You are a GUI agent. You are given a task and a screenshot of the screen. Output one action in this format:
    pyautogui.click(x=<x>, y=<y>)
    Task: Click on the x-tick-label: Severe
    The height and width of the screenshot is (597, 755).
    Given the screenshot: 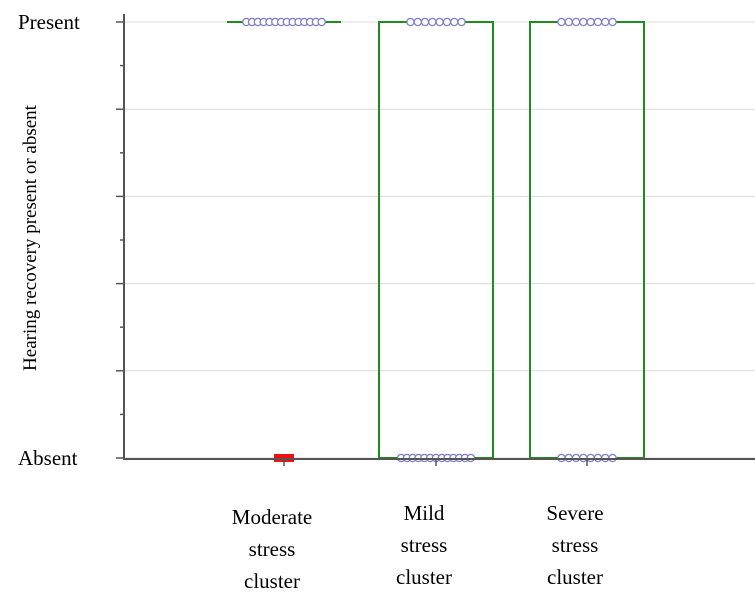 What is the action you would take?
    pyautogui.click(x=574, y=513)
    